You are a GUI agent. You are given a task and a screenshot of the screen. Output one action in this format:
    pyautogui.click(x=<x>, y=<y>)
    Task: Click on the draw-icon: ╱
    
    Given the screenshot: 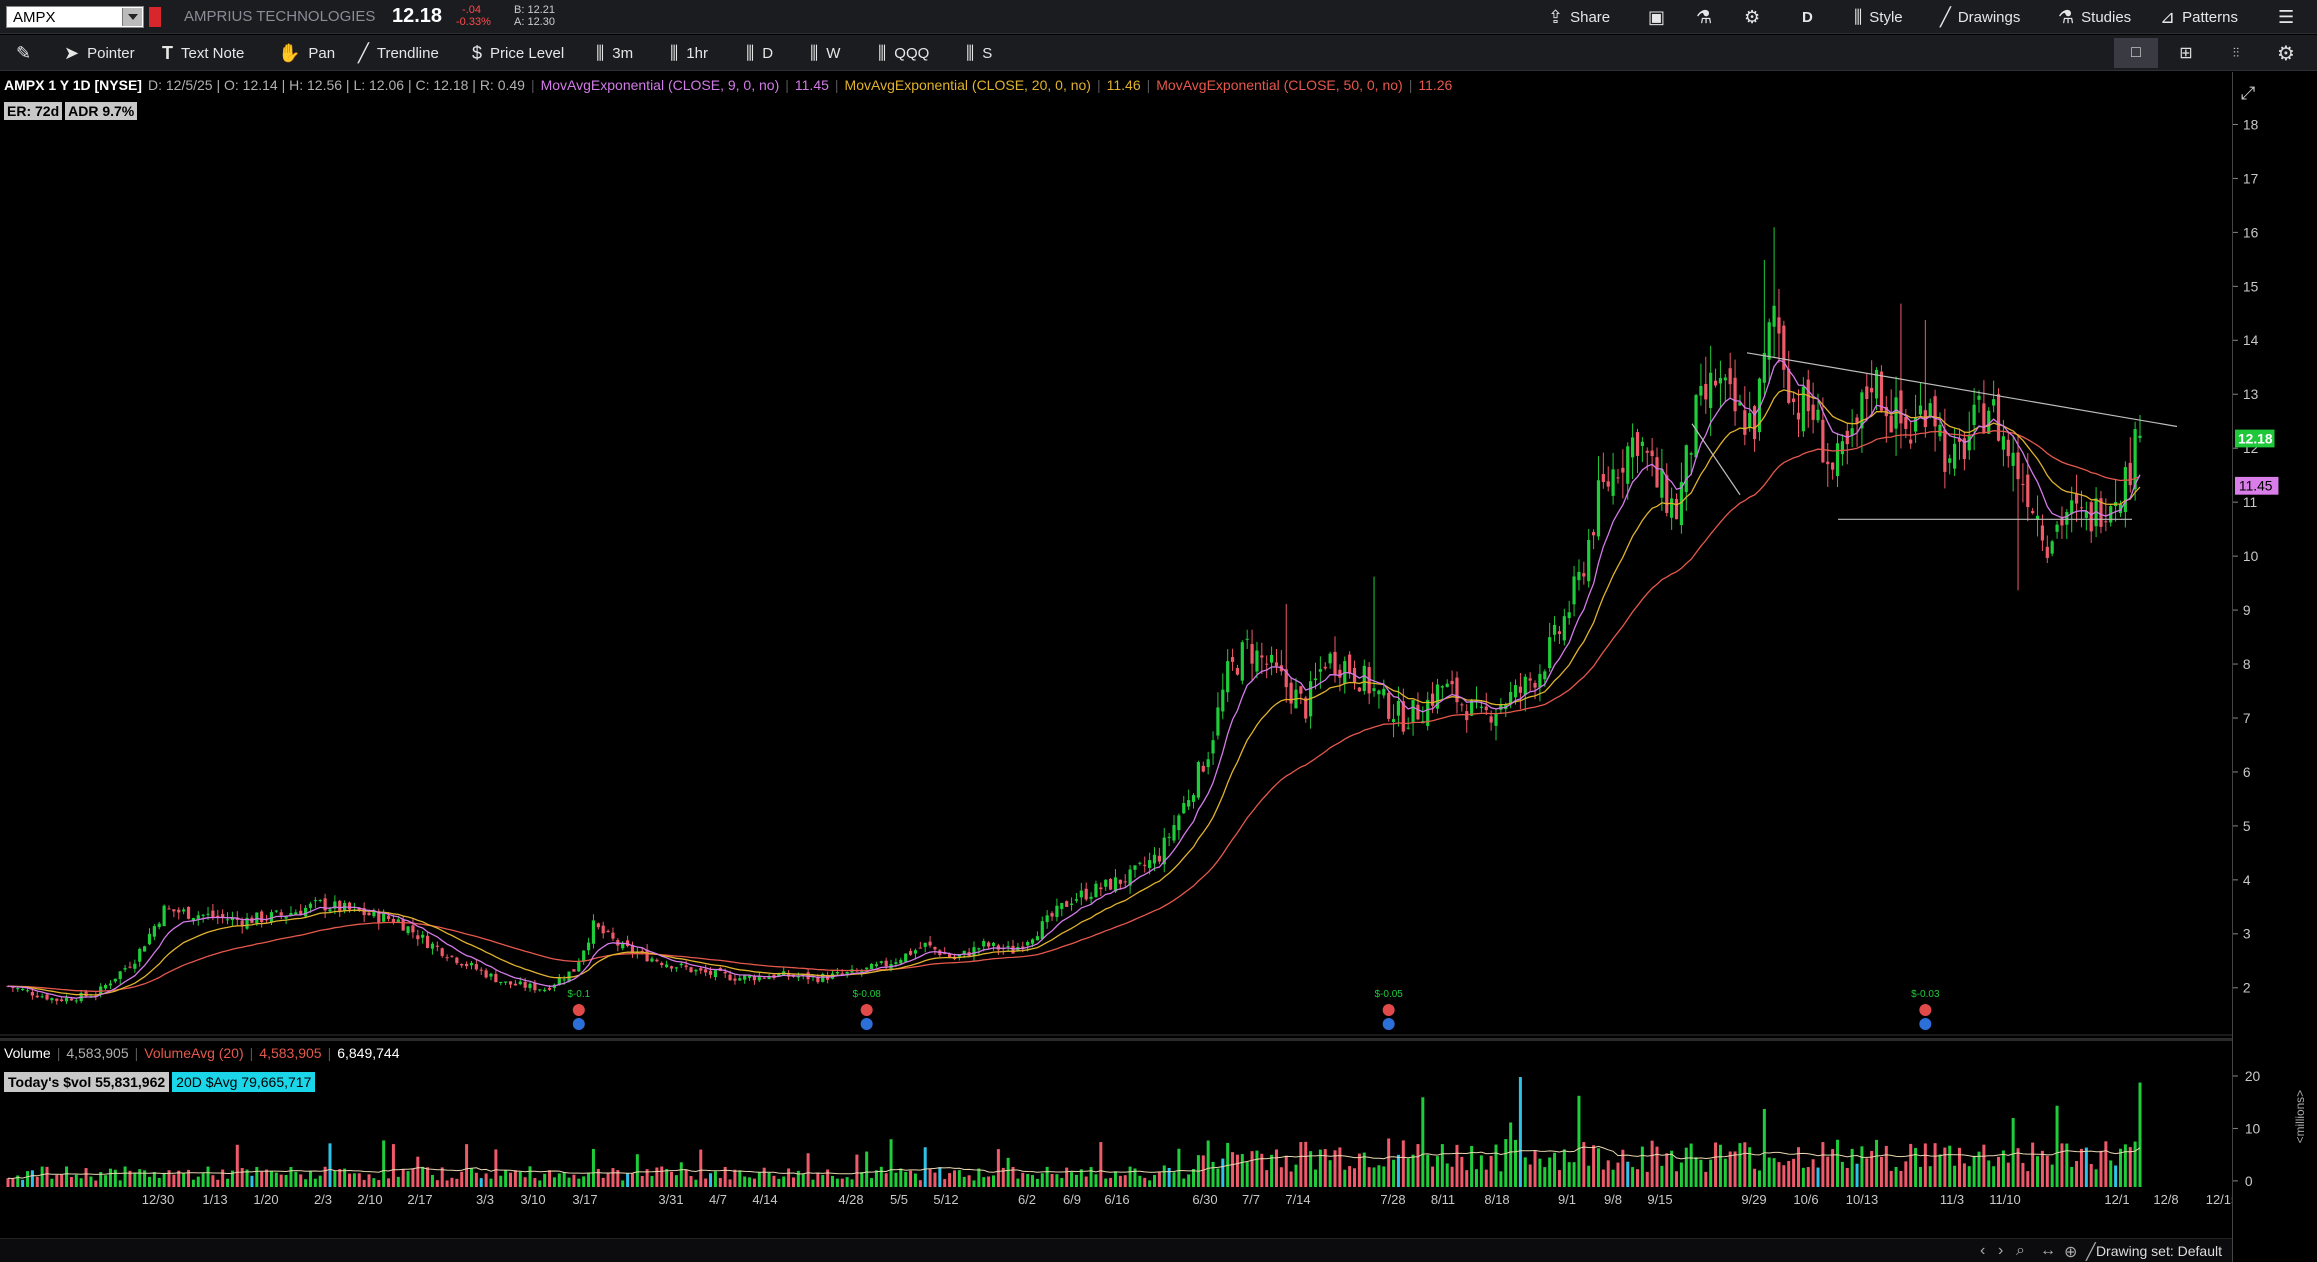 What is the action you would take?
    pyautogui.click(x=2091, y=1252)
    